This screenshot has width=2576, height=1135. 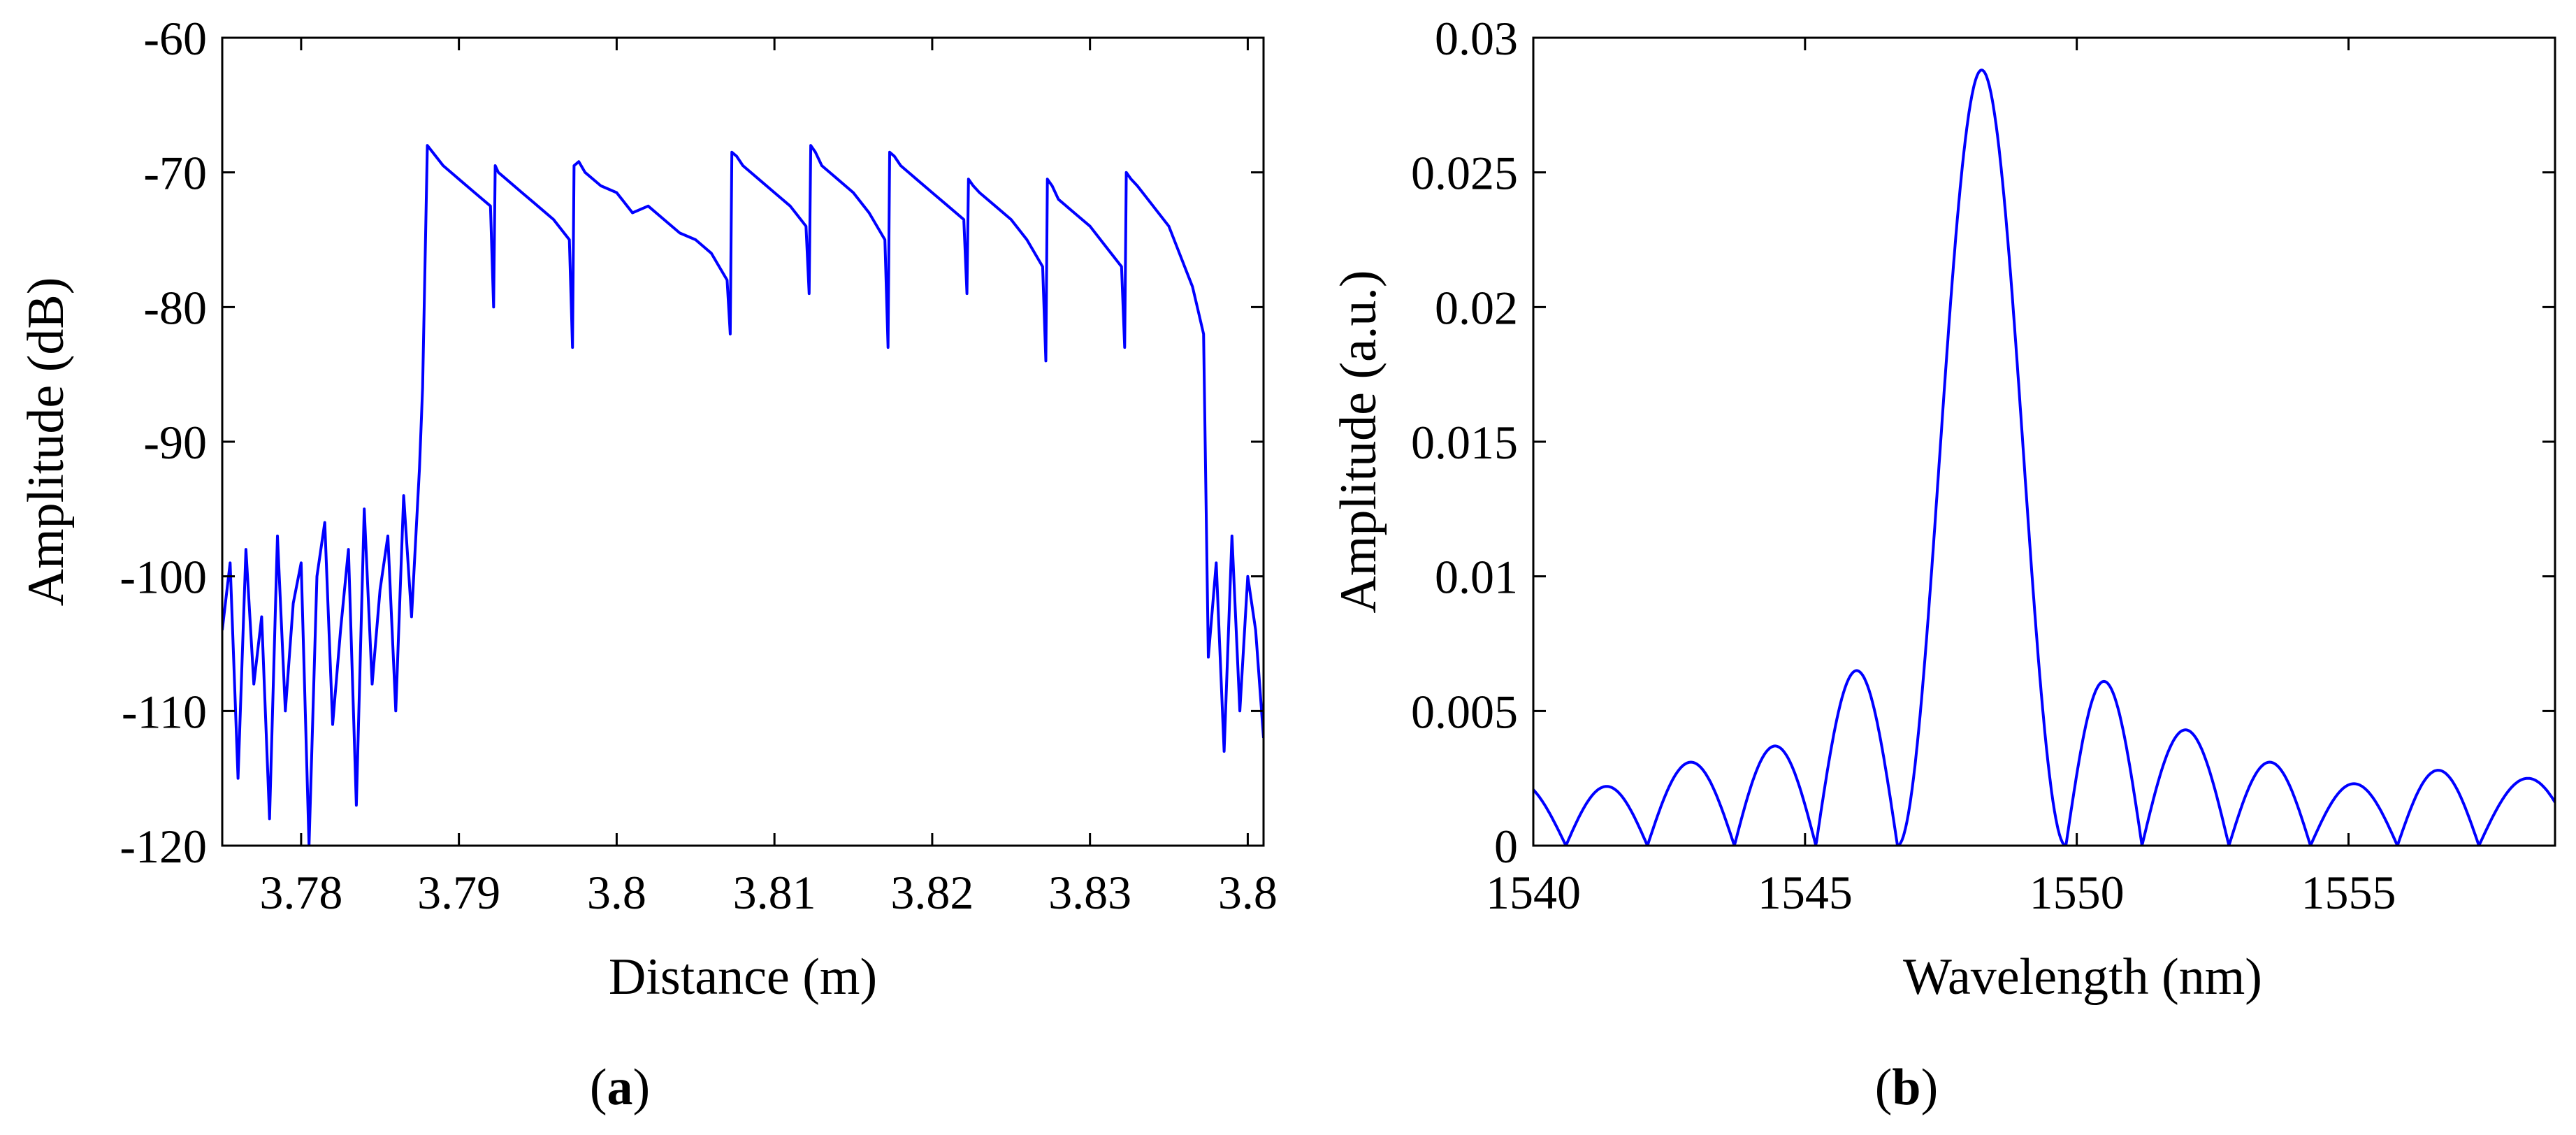 I want to click on chart-a-ytick-label: -70, so click(x=175, y=173).